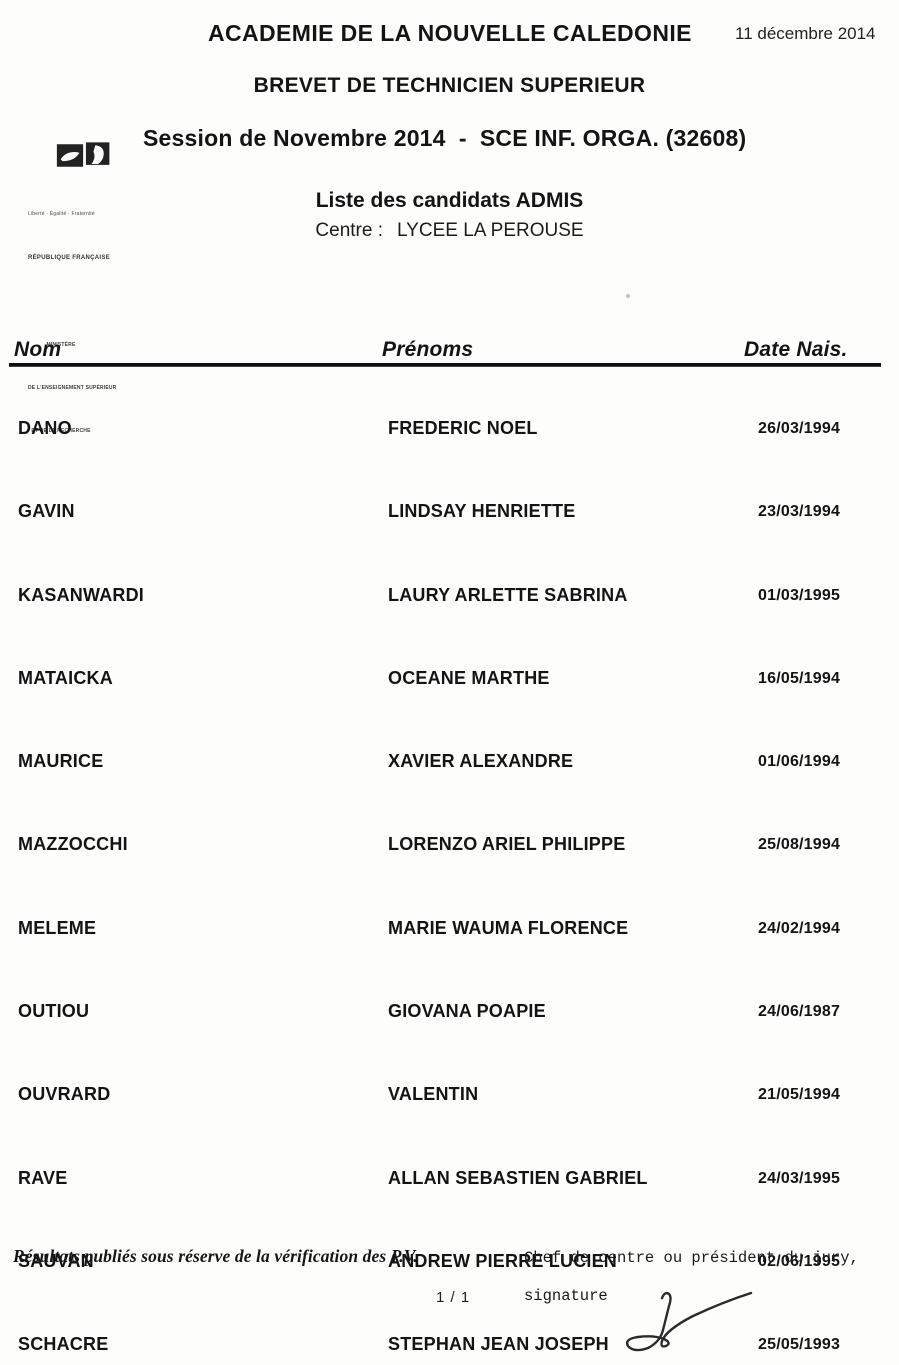 The image size is (899, 1365). Describe the element at coordinates (681, 1315) in the screenshot. I see `handwritten-signature` at that location.